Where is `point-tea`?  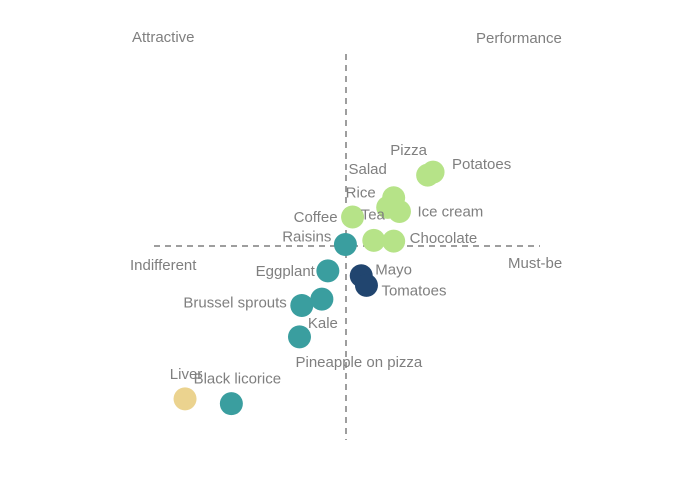
point-tea is located at coordinates (374, 240).